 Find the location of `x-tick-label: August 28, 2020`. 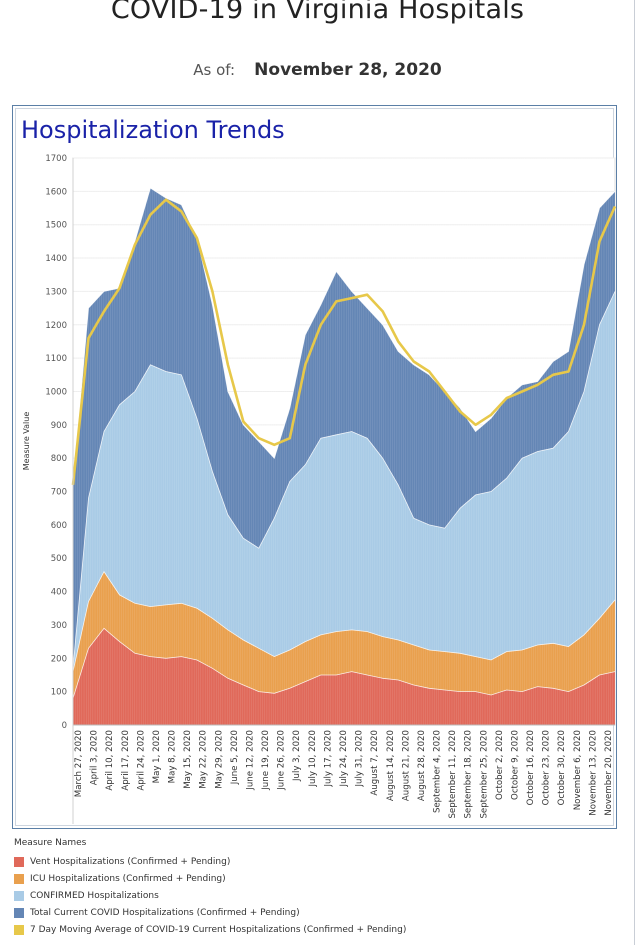

x-tick-label: August 28, 2020 is located at coordinates (422, 765).